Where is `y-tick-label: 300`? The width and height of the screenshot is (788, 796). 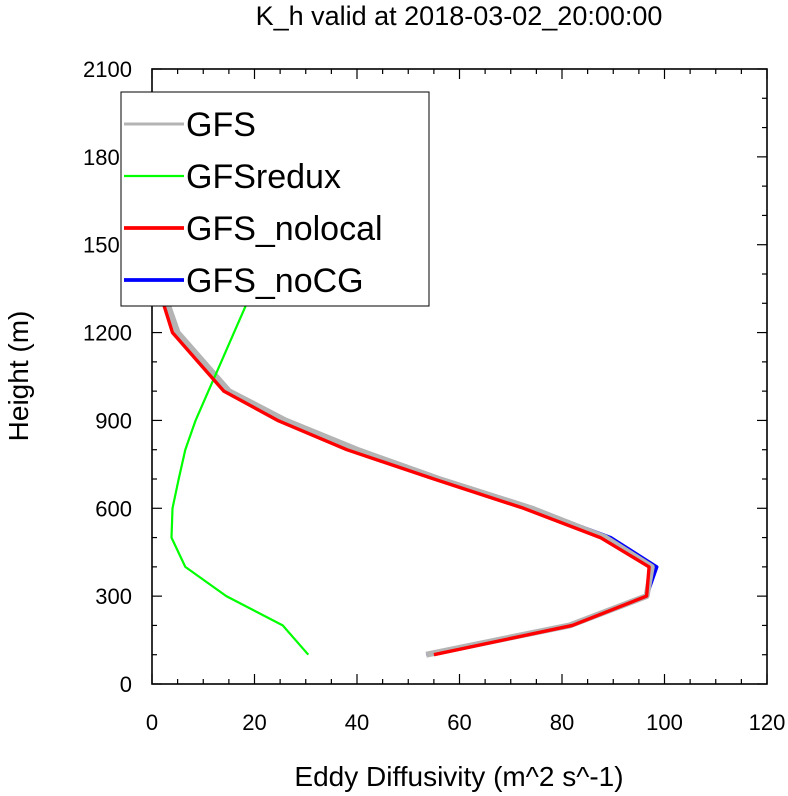
y-tick-label: 300 is located at coordinates (113, 596).